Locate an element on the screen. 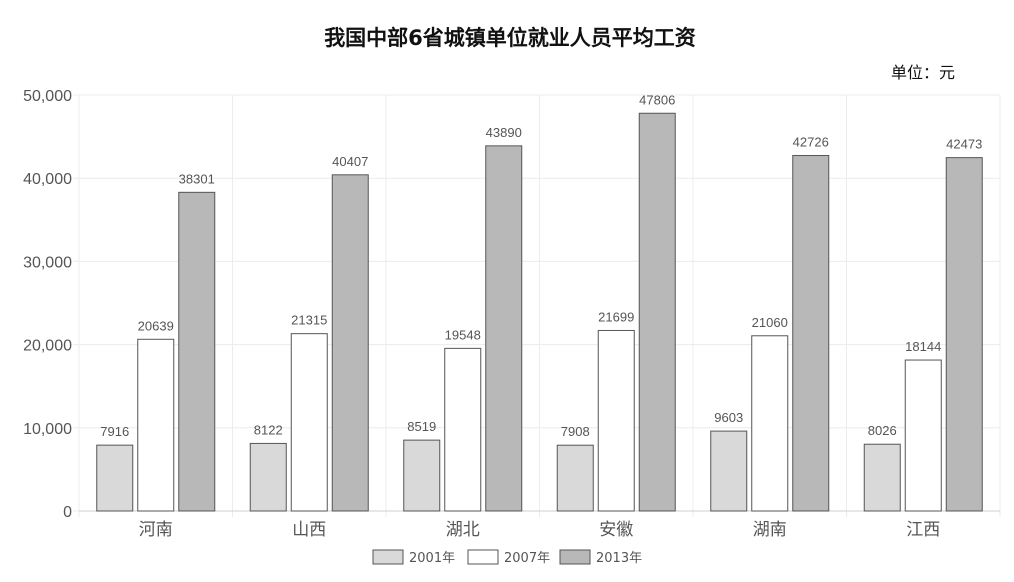 This screenshot has height=582, width=1014. legend: 2001年 2007年 2013年 is located at coordinates (507, 557).